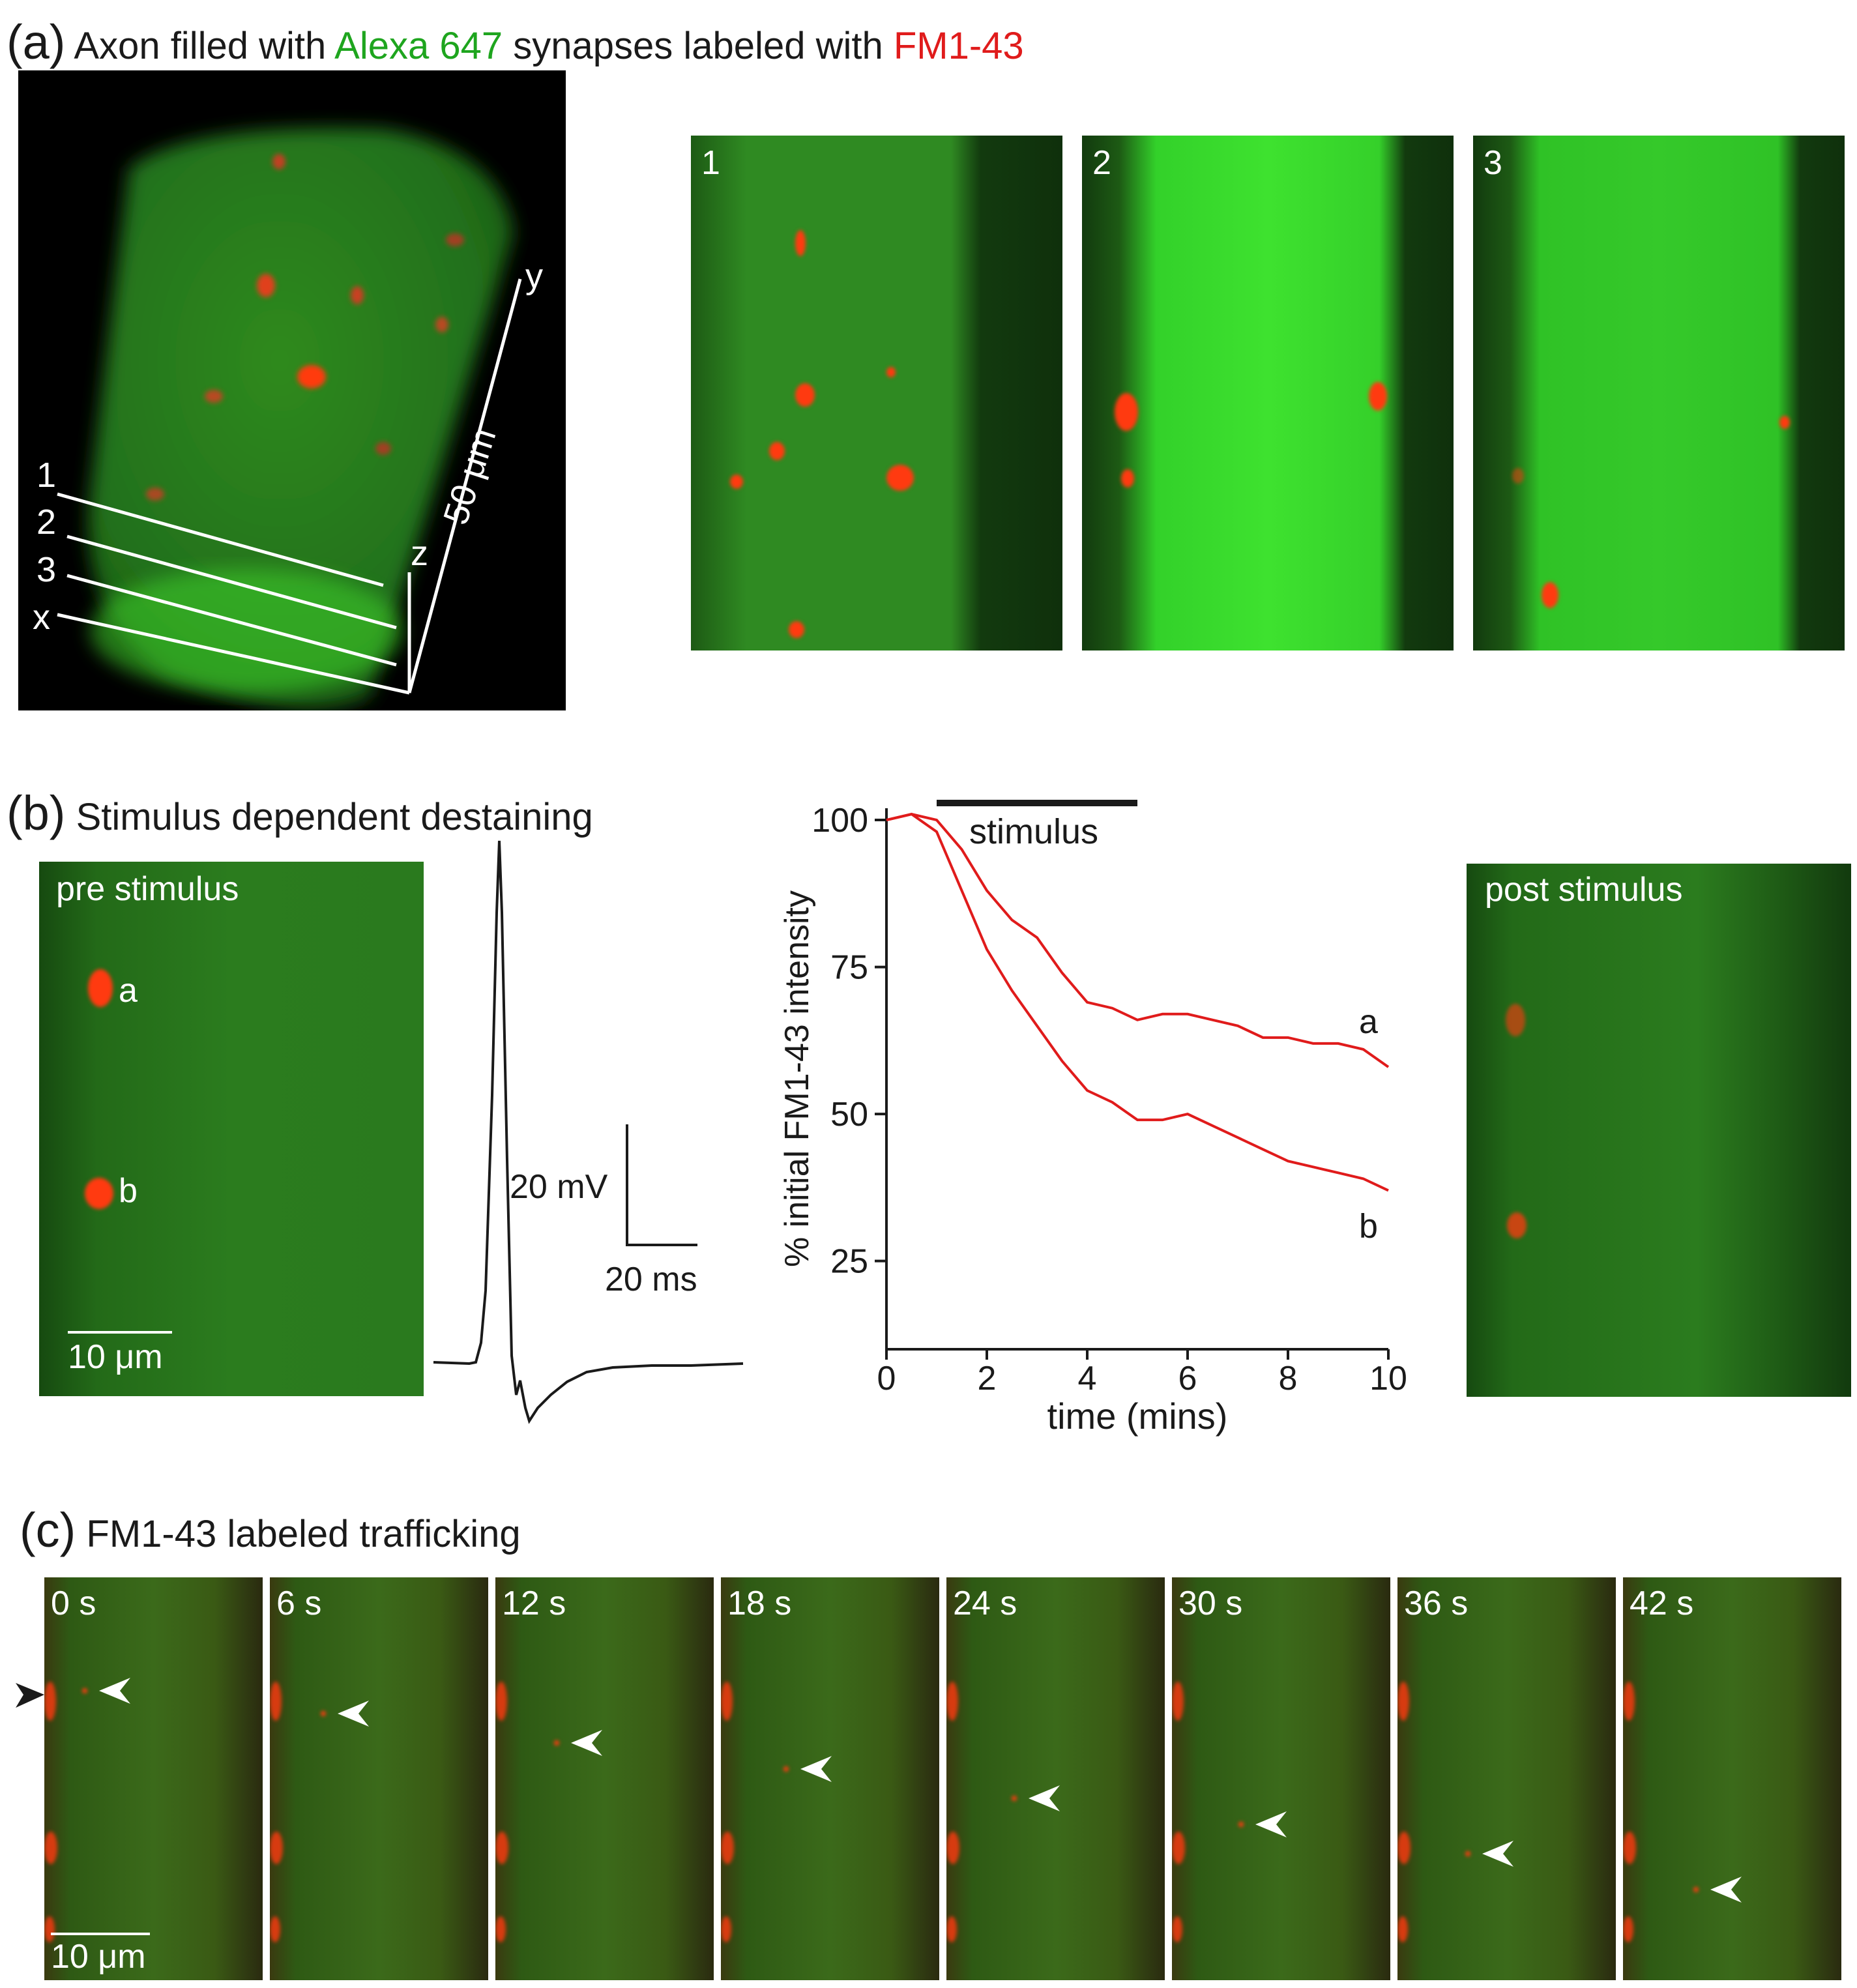 The image size is (1857, 1988). What do you see at coordinates (36, 813) in the screenshot?
I see `panel-b-letter: (b)` at bounding box center [36, 813].